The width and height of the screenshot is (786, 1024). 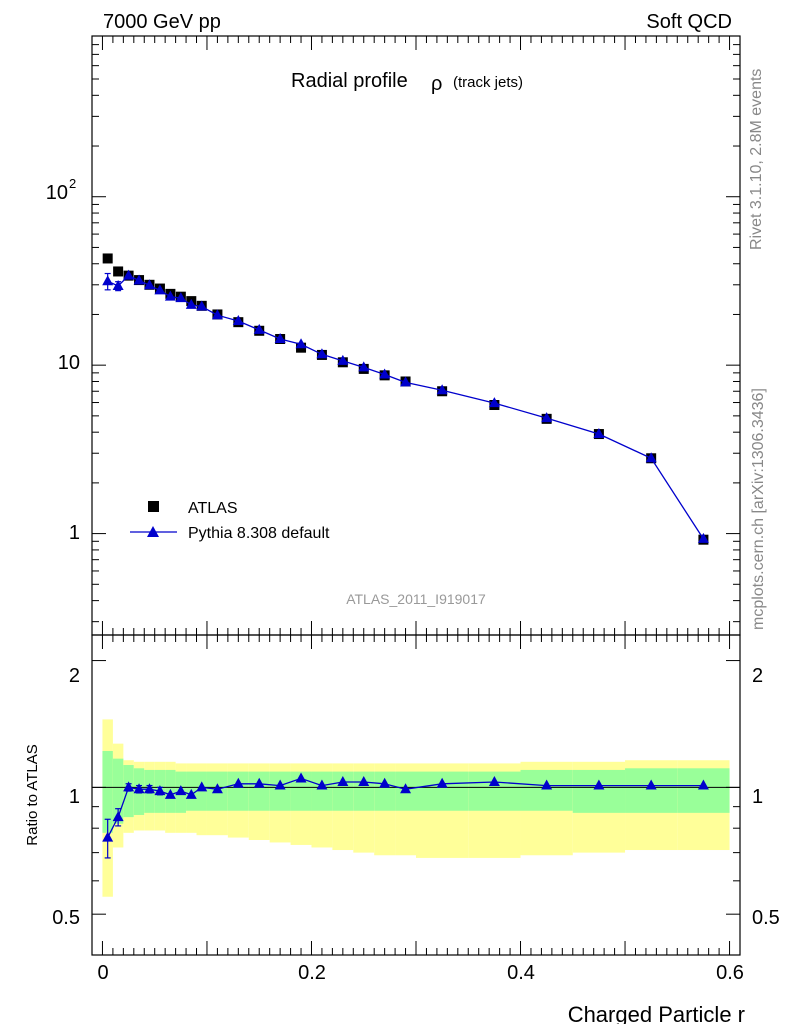 What do you see at coordinates (66, 918) in the screenshot?
I see `ratio-ytick-0.5: 0.5` at bounding box center [66, 918].